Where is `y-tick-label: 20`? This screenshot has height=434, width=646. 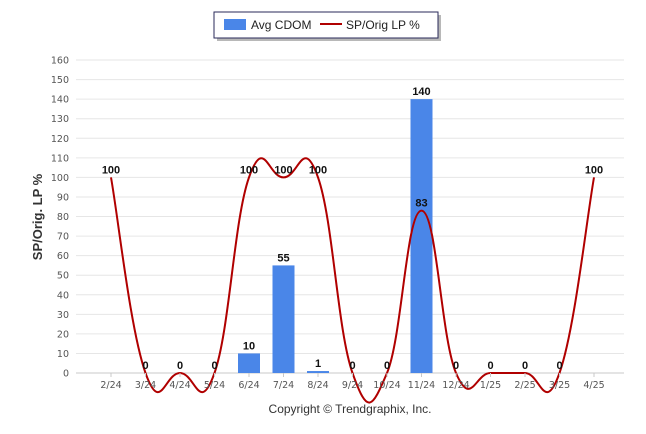
y-tick-label: 20 is located at coordinates (63, 334).